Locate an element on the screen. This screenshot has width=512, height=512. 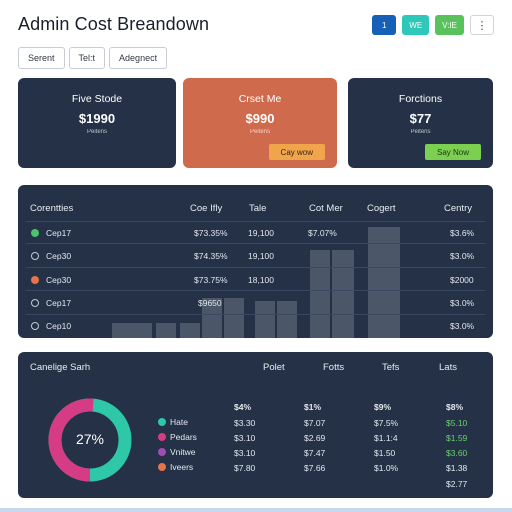
row-cell: $7.07% is located at coordinates (322, 233).